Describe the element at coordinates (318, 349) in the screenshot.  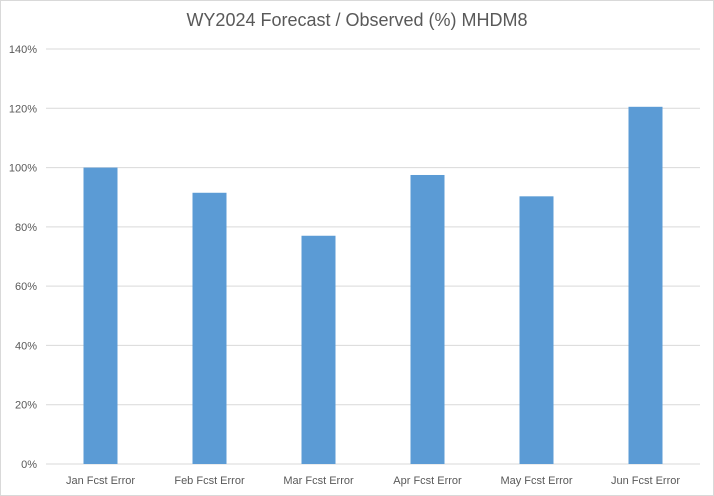
I see `bar-mar-fcst-error` at that location.